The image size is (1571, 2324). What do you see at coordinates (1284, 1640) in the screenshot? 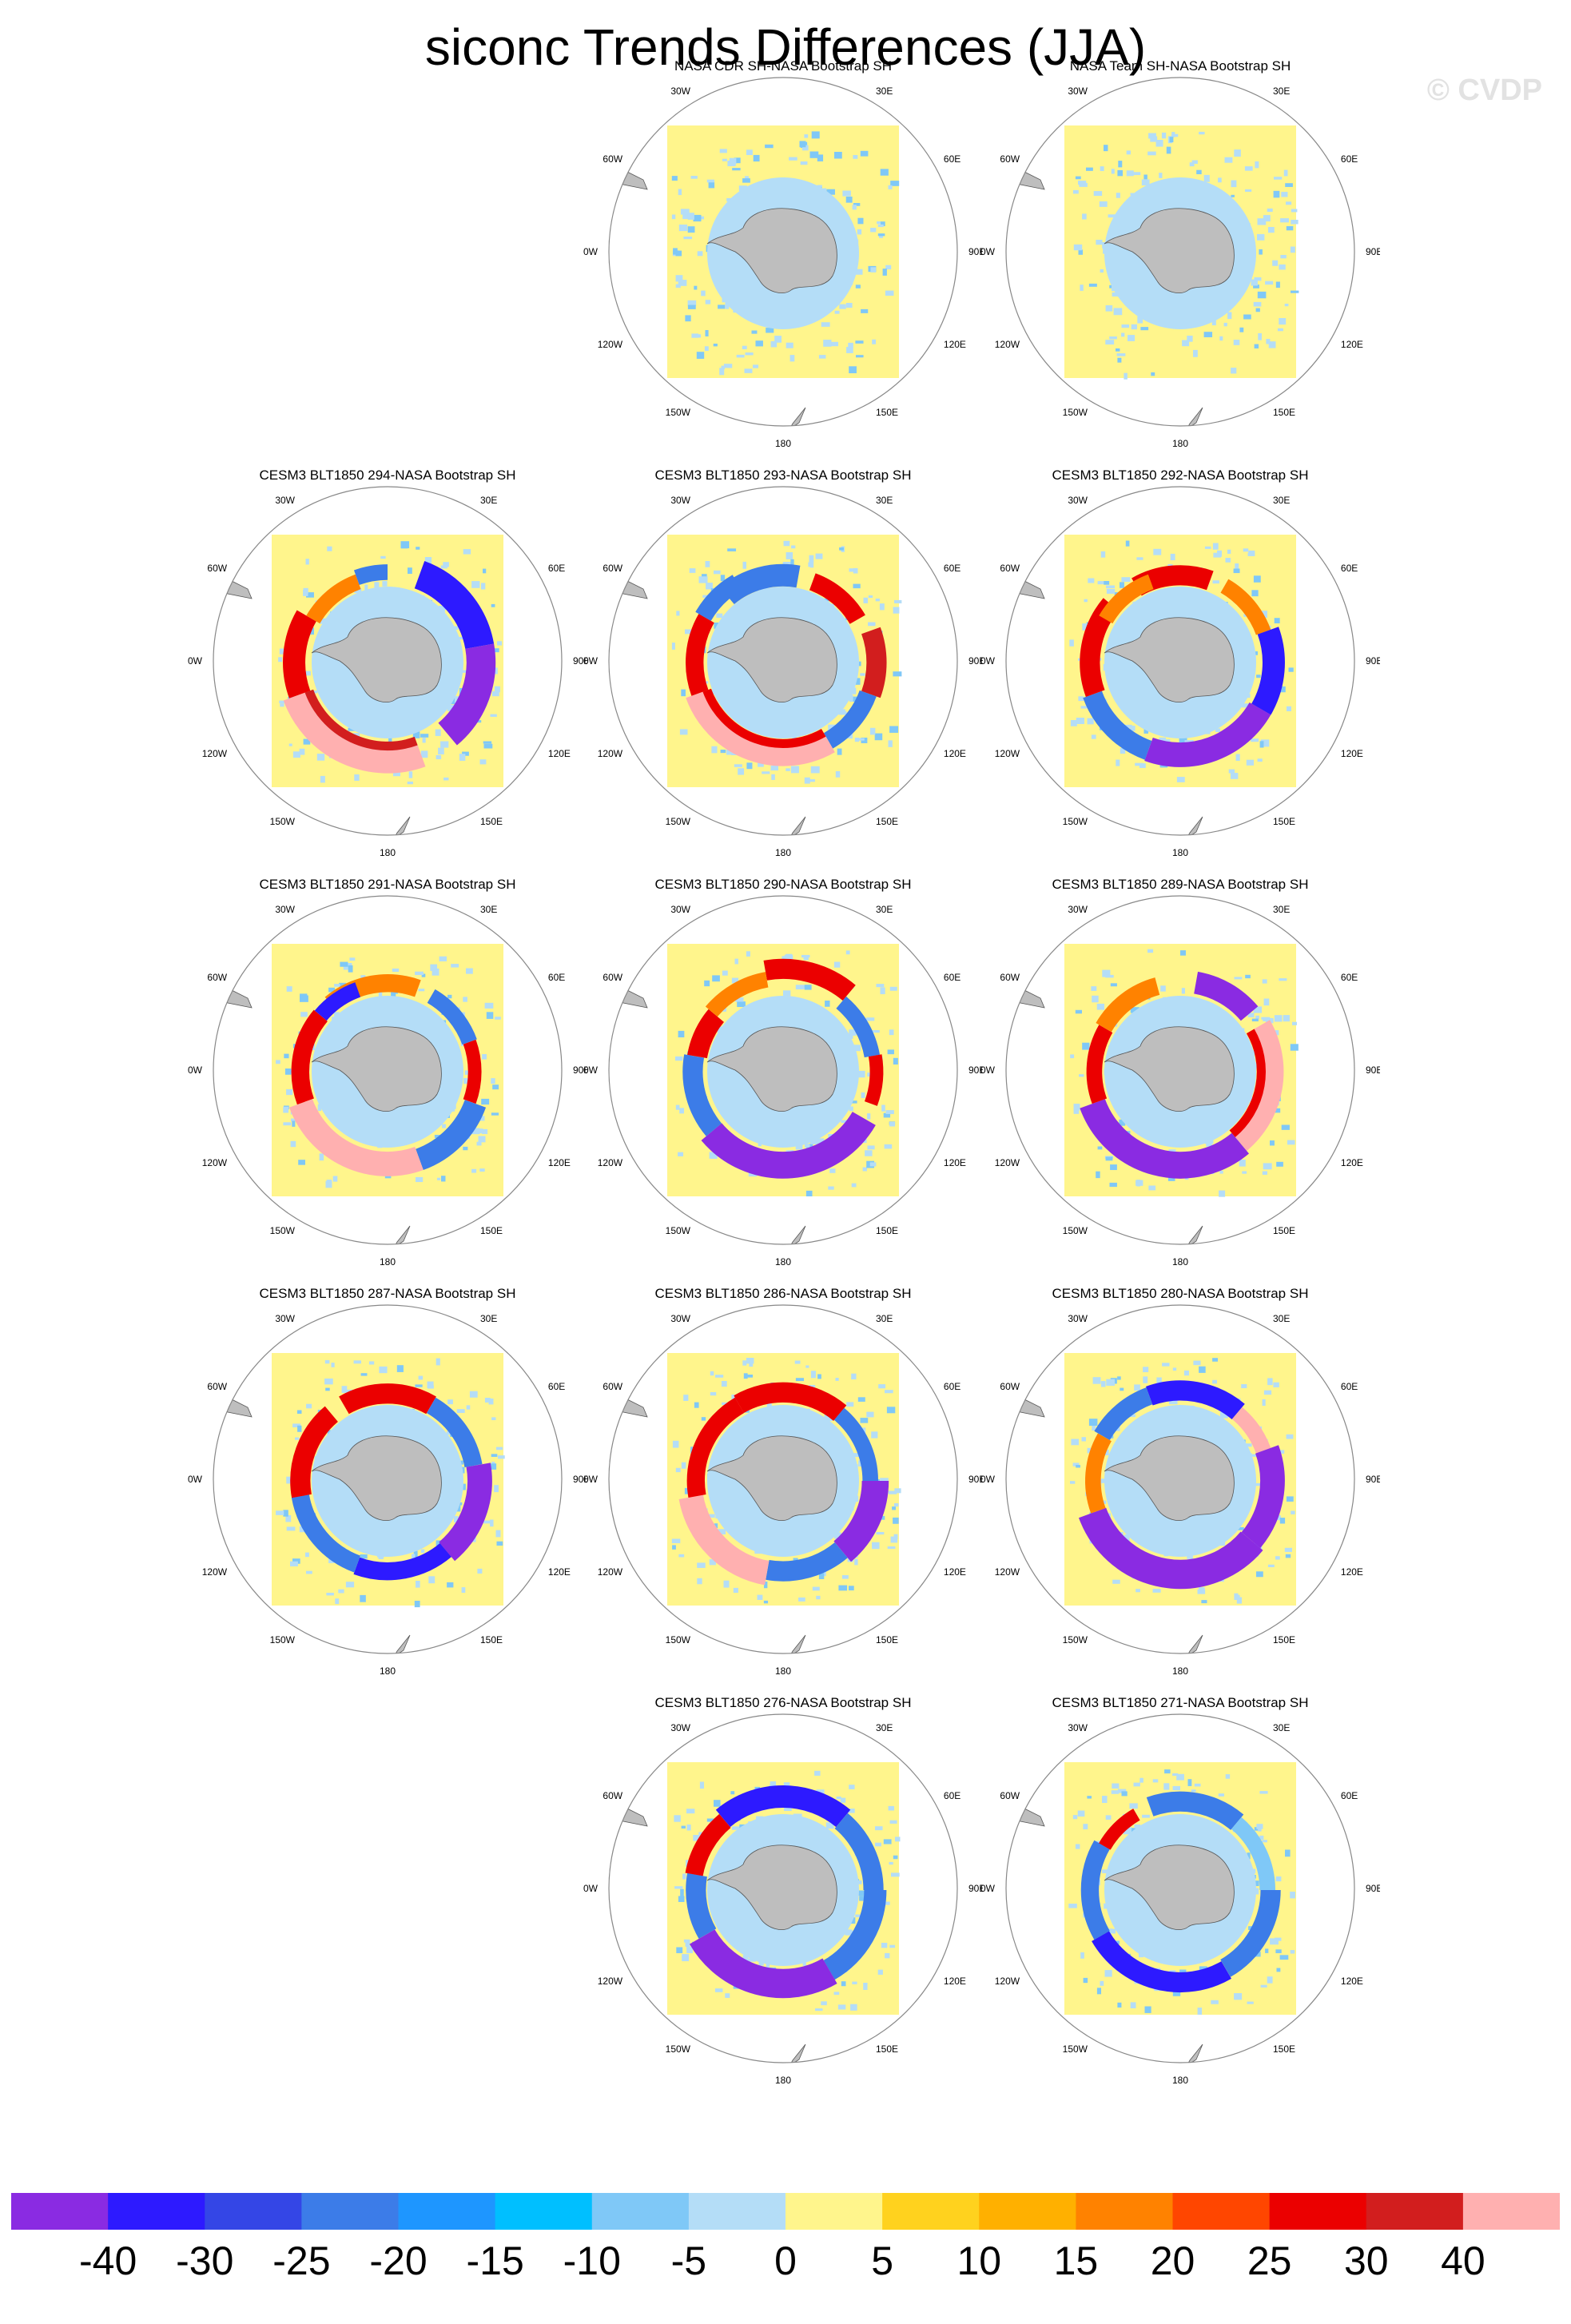
I see `lon-label: 150E` at bounding box center [1284, 1640].